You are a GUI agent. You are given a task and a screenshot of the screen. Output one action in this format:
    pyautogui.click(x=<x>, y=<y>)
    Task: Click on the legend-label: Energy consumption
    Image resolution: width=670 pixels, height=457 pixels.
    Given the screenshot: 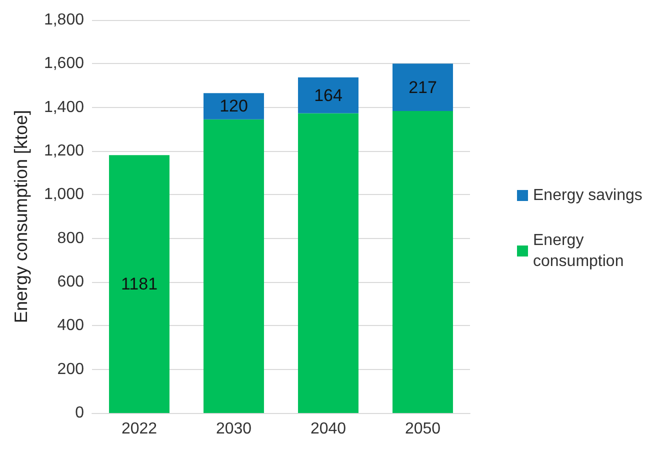 What is the action you would take?
    pyautogui.click(x=578, y=251)
    